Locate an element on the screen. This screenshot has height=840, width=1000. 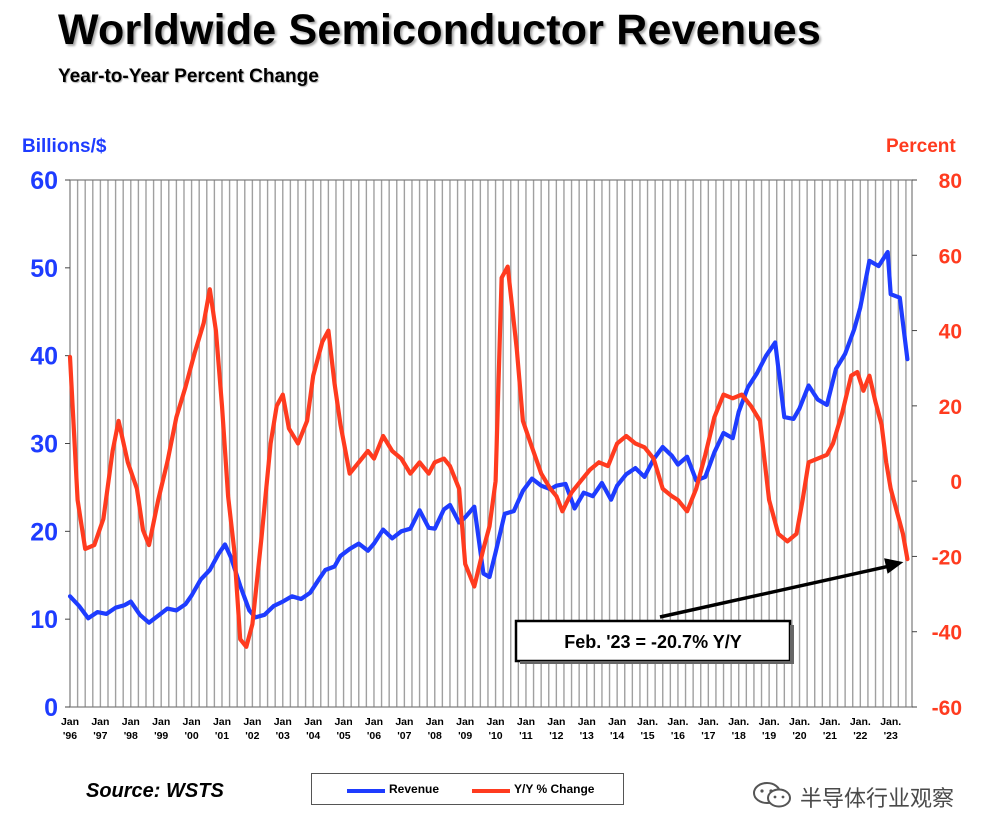
x-tick-label-bottom: '09 is located at coordinates (465, 736).